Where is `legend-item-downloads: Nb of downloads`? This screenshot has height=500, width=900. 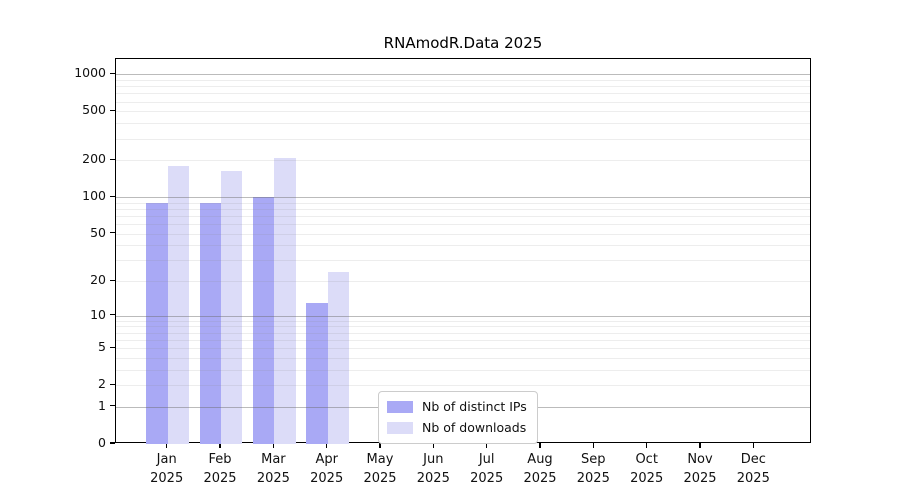
legend-item-downloads: Nb of downloads is located at coordinates (457, 427).